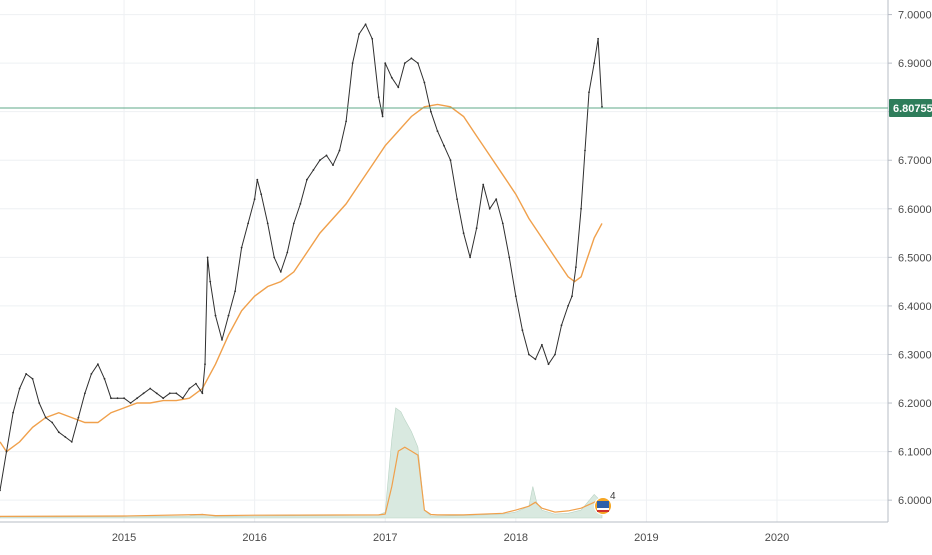 This screenshot has height=555, width=932. I want to click on y-tick-label: 6.00000, so click(915, 501).